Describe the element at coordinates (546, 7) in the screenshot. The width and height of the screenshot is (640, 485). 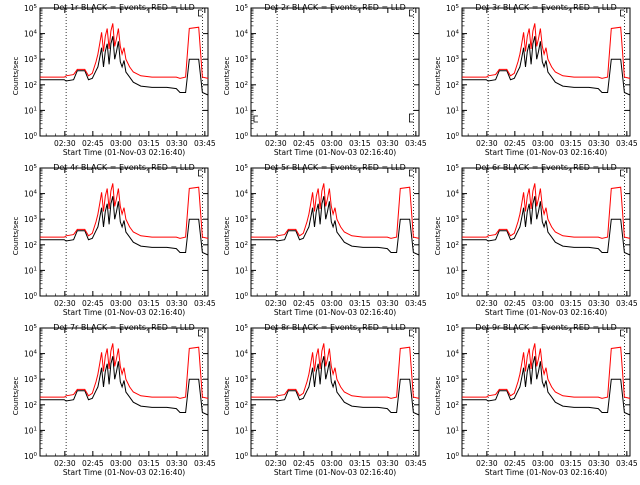
I see `panel-title: Det 3r BLACK = Events, RED = LLD` at that location.